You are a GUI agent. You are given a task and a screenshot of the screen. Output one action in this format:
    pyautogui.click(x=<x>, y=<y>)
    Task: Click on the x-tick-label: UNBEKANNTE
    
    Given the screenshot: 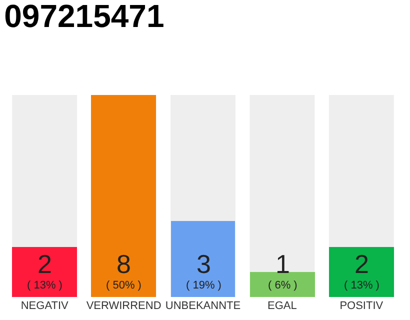 What is the action you would take?
    pyautogui.click(x=203, y=306)
    